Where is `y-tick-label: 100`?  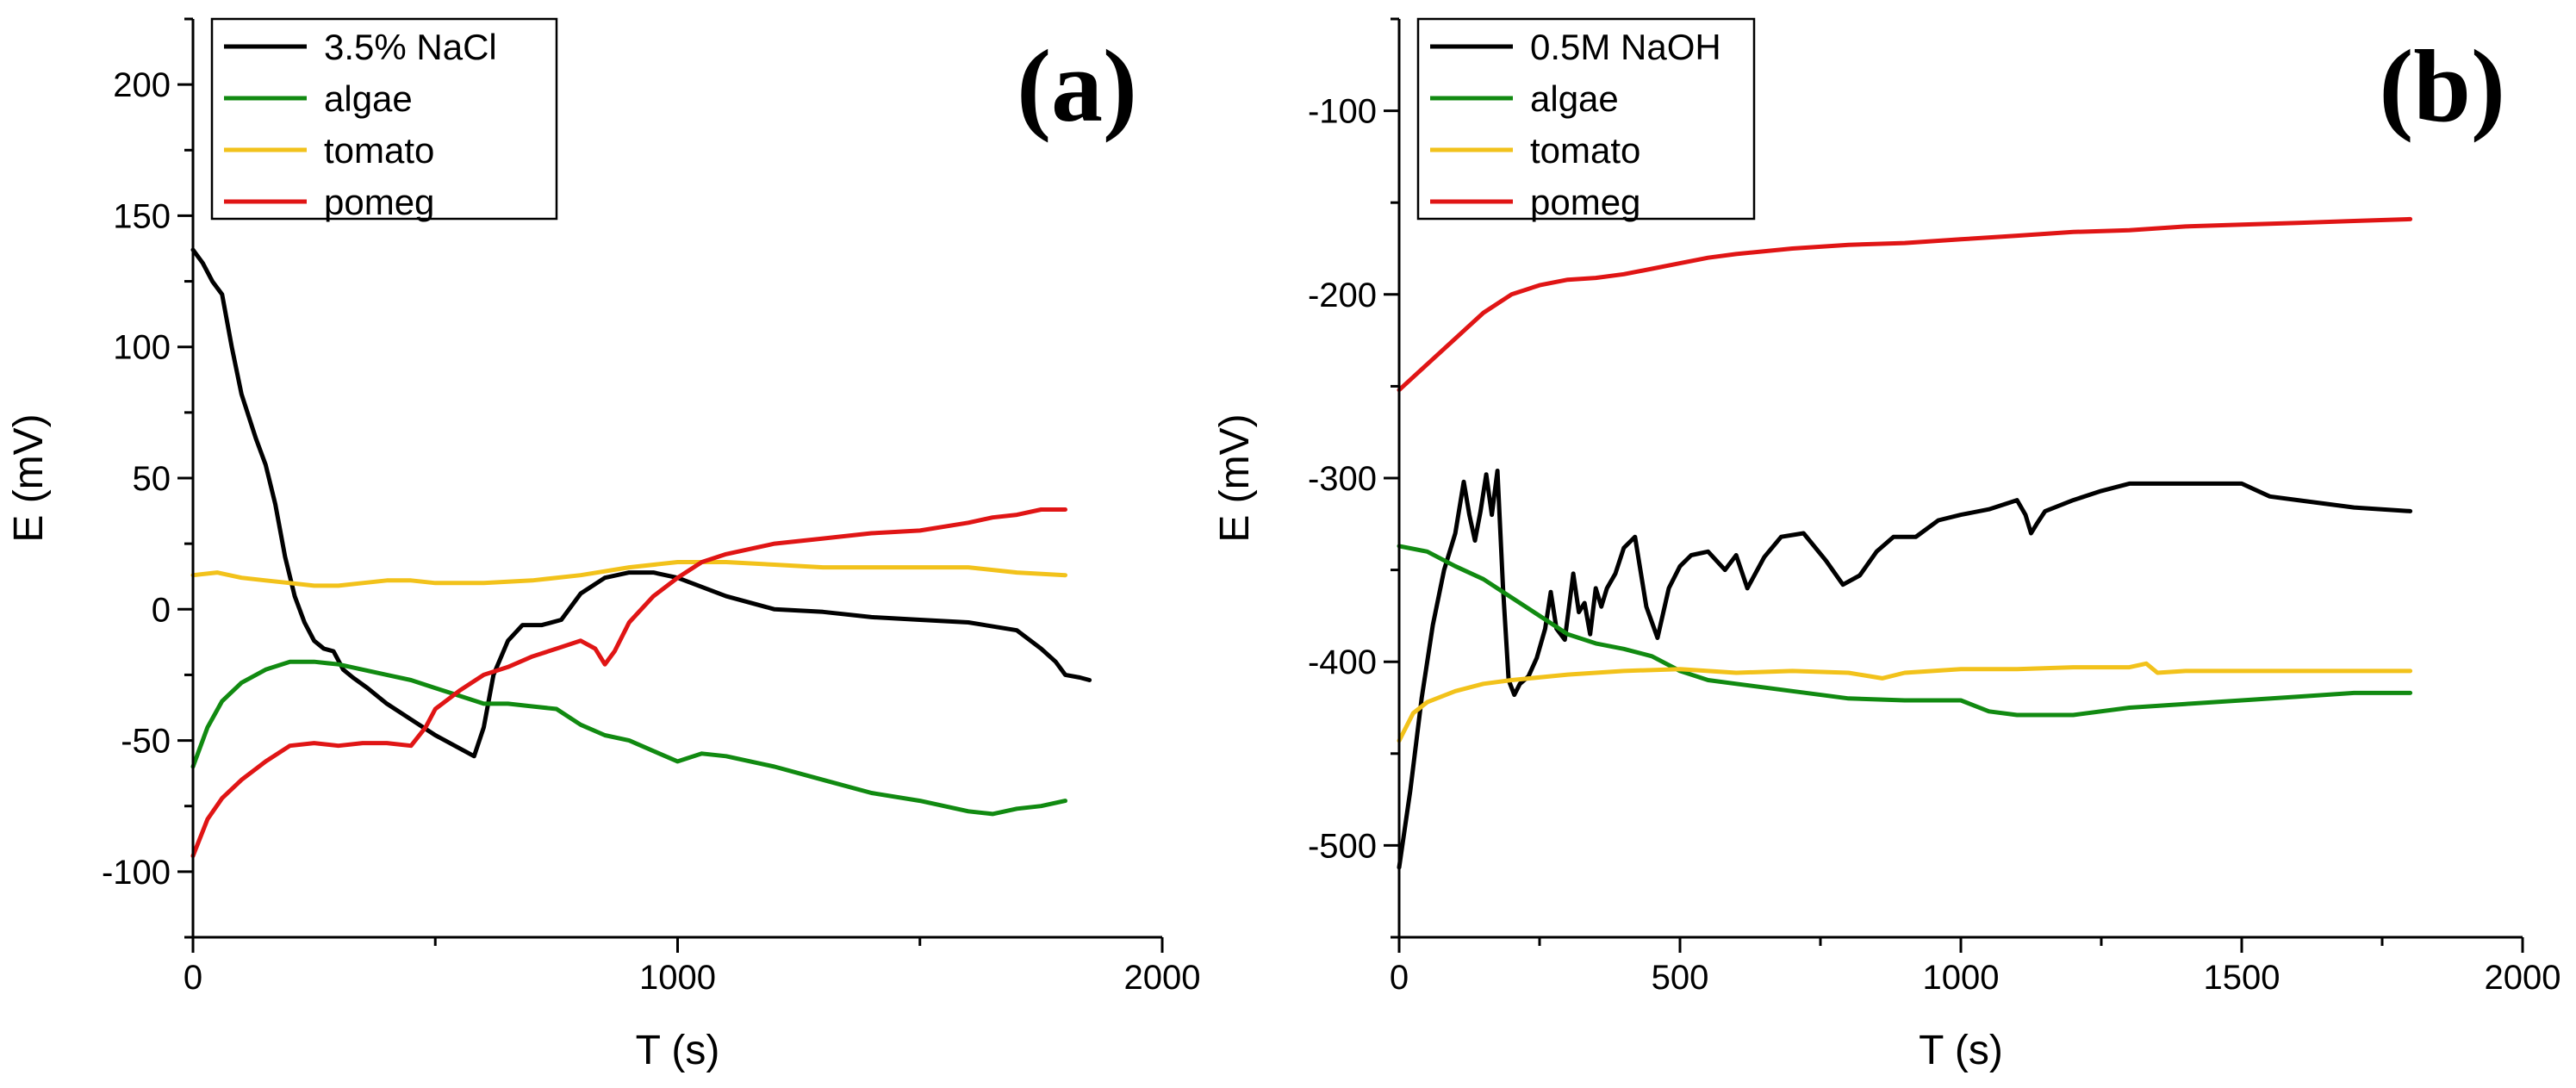 y-tick-label: 100 is located at coordinates (142, 348).